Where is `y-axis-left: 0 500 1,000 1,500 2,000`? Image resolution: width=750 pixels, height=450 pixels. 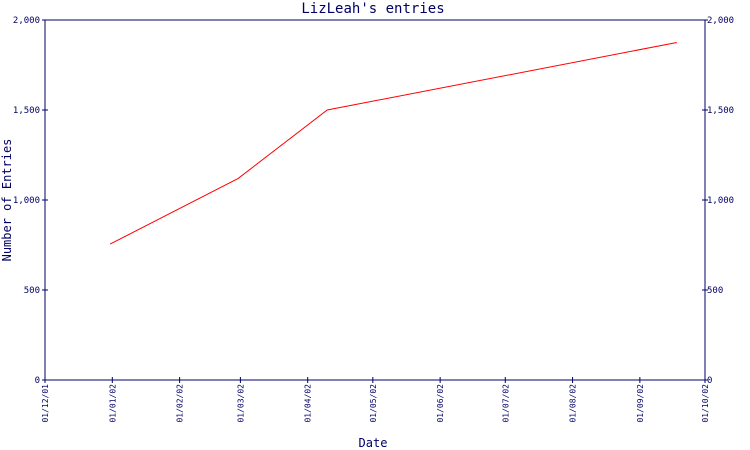
y-axis-left: 0 500 1,000 1,500 2,000 is located at coordinates (30, 201).